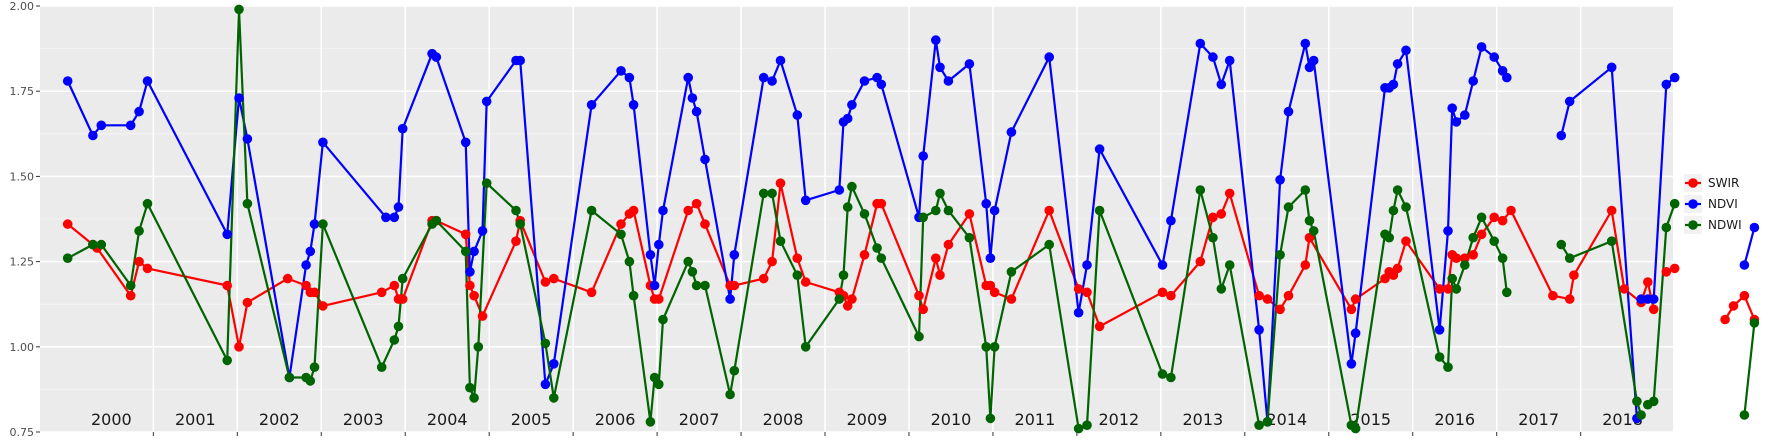 This screenshot has height=442, width=1773. Describe the element at coordinates (1599, 242) in the screenshot. I see `series-line-ndvi` at that location.